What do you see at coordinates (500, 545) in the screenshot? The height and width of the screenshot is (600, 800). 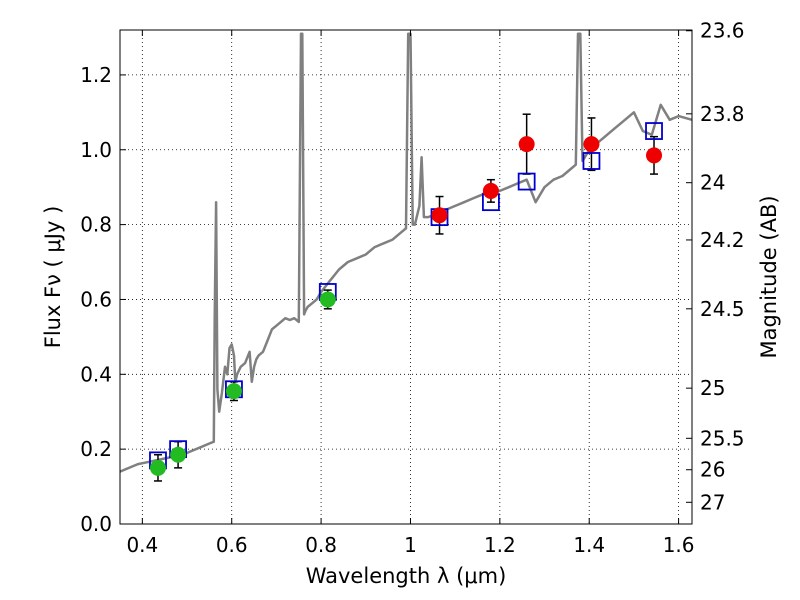 I see `x-tick-label: 1.2` at bounding box center [500, 545].